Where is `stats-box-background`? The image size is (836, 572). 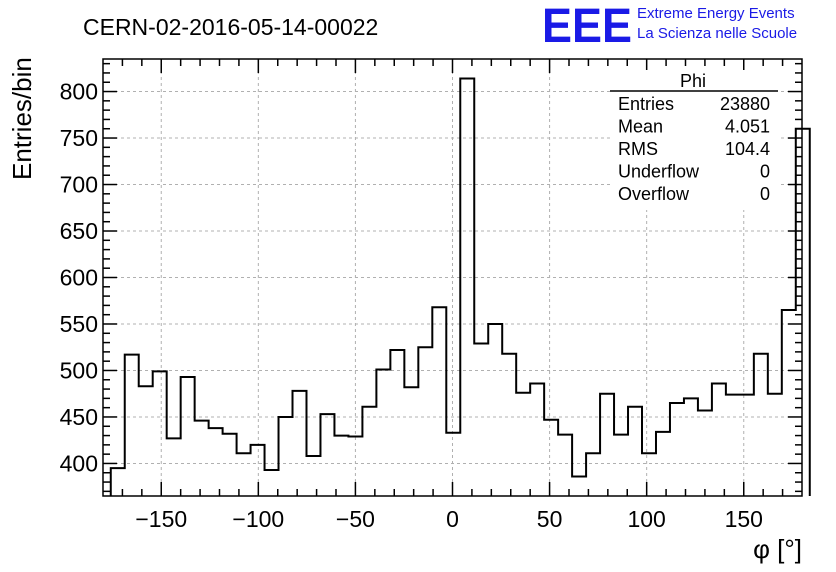
stats-box-background is located at coordinates (694, 140).